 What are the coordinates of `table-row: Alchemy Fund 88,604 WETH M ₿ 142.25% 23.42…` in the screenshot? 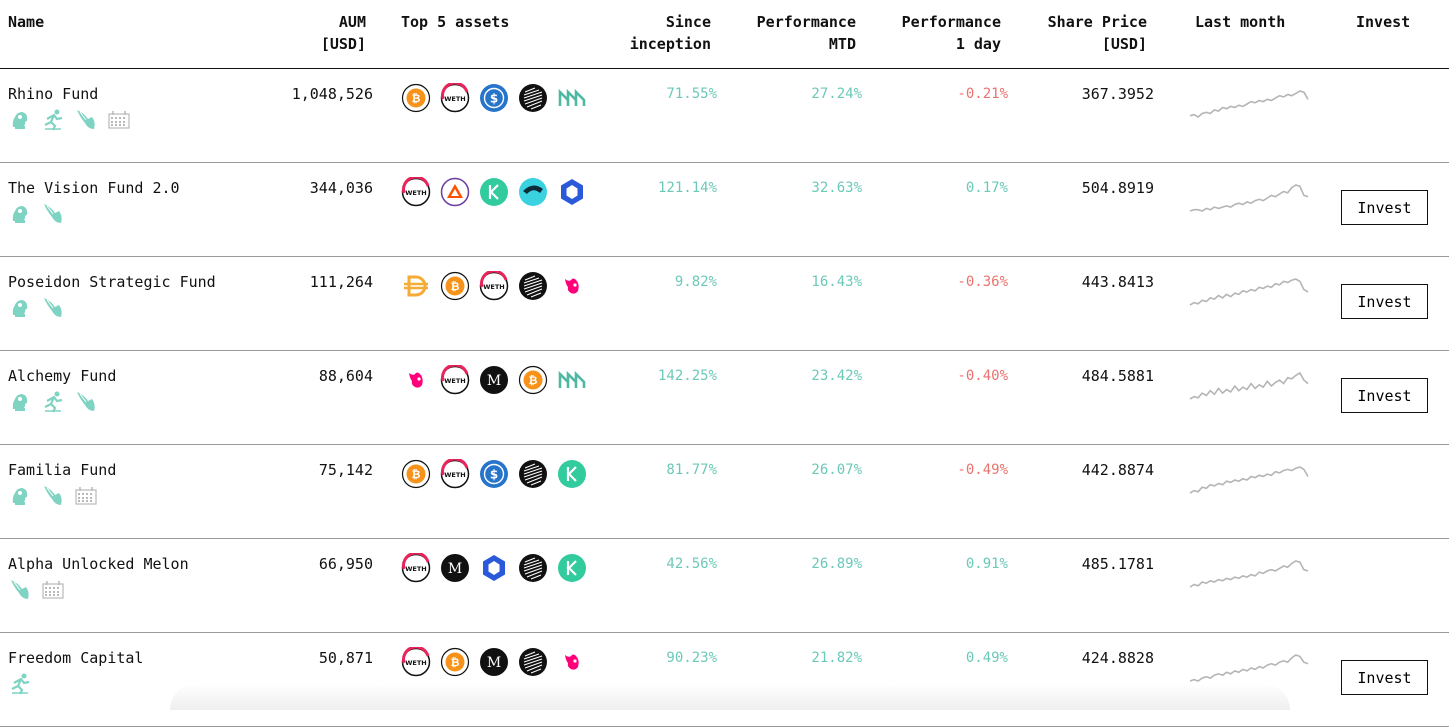 It's located at (724, 398).